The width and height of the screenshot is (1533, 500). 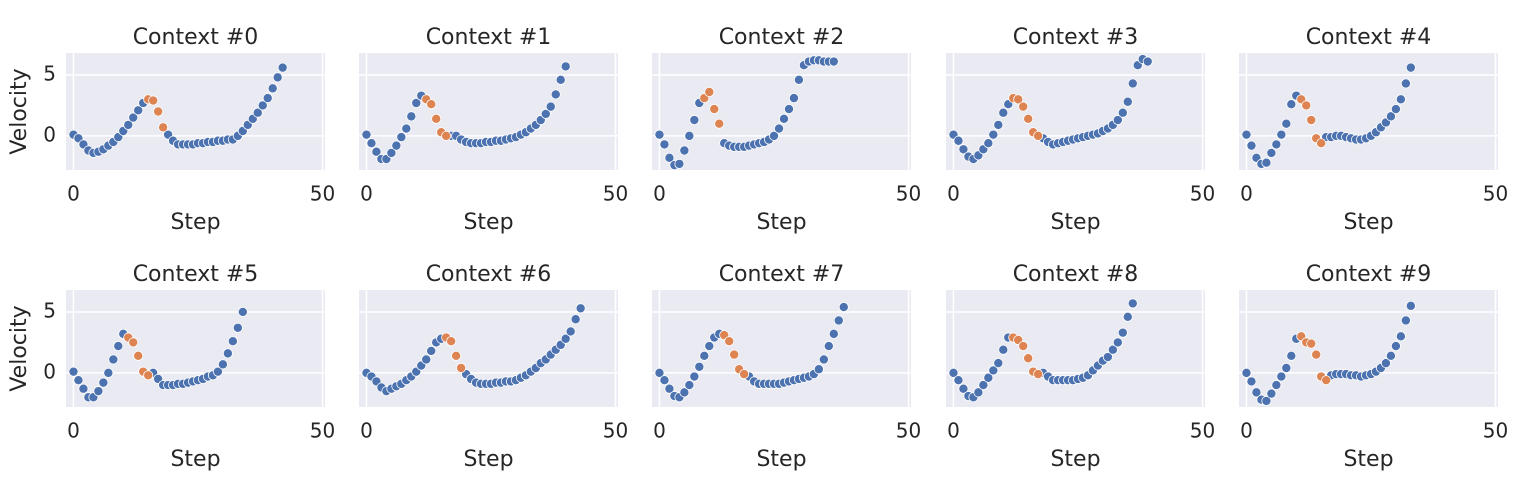 I want to click on y-axis-label: Velocity, so click(x=19, y=348).